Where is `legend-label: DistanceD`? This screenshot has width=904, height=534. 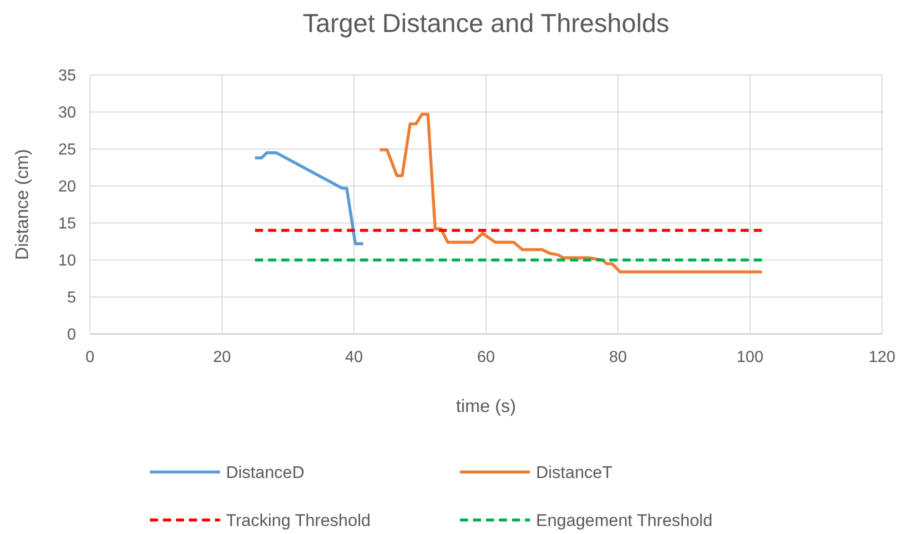
legend-label: DistanceD is located at coordinates (265, 472).